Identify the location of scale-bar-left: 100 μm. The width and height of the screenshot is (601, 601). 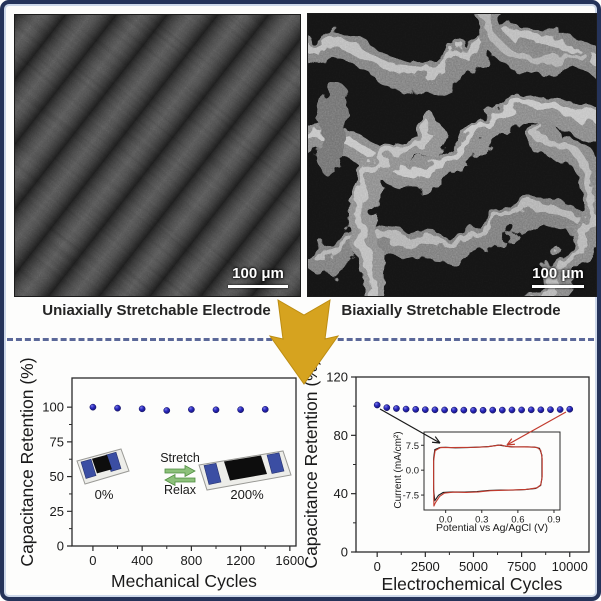
(258, 276).